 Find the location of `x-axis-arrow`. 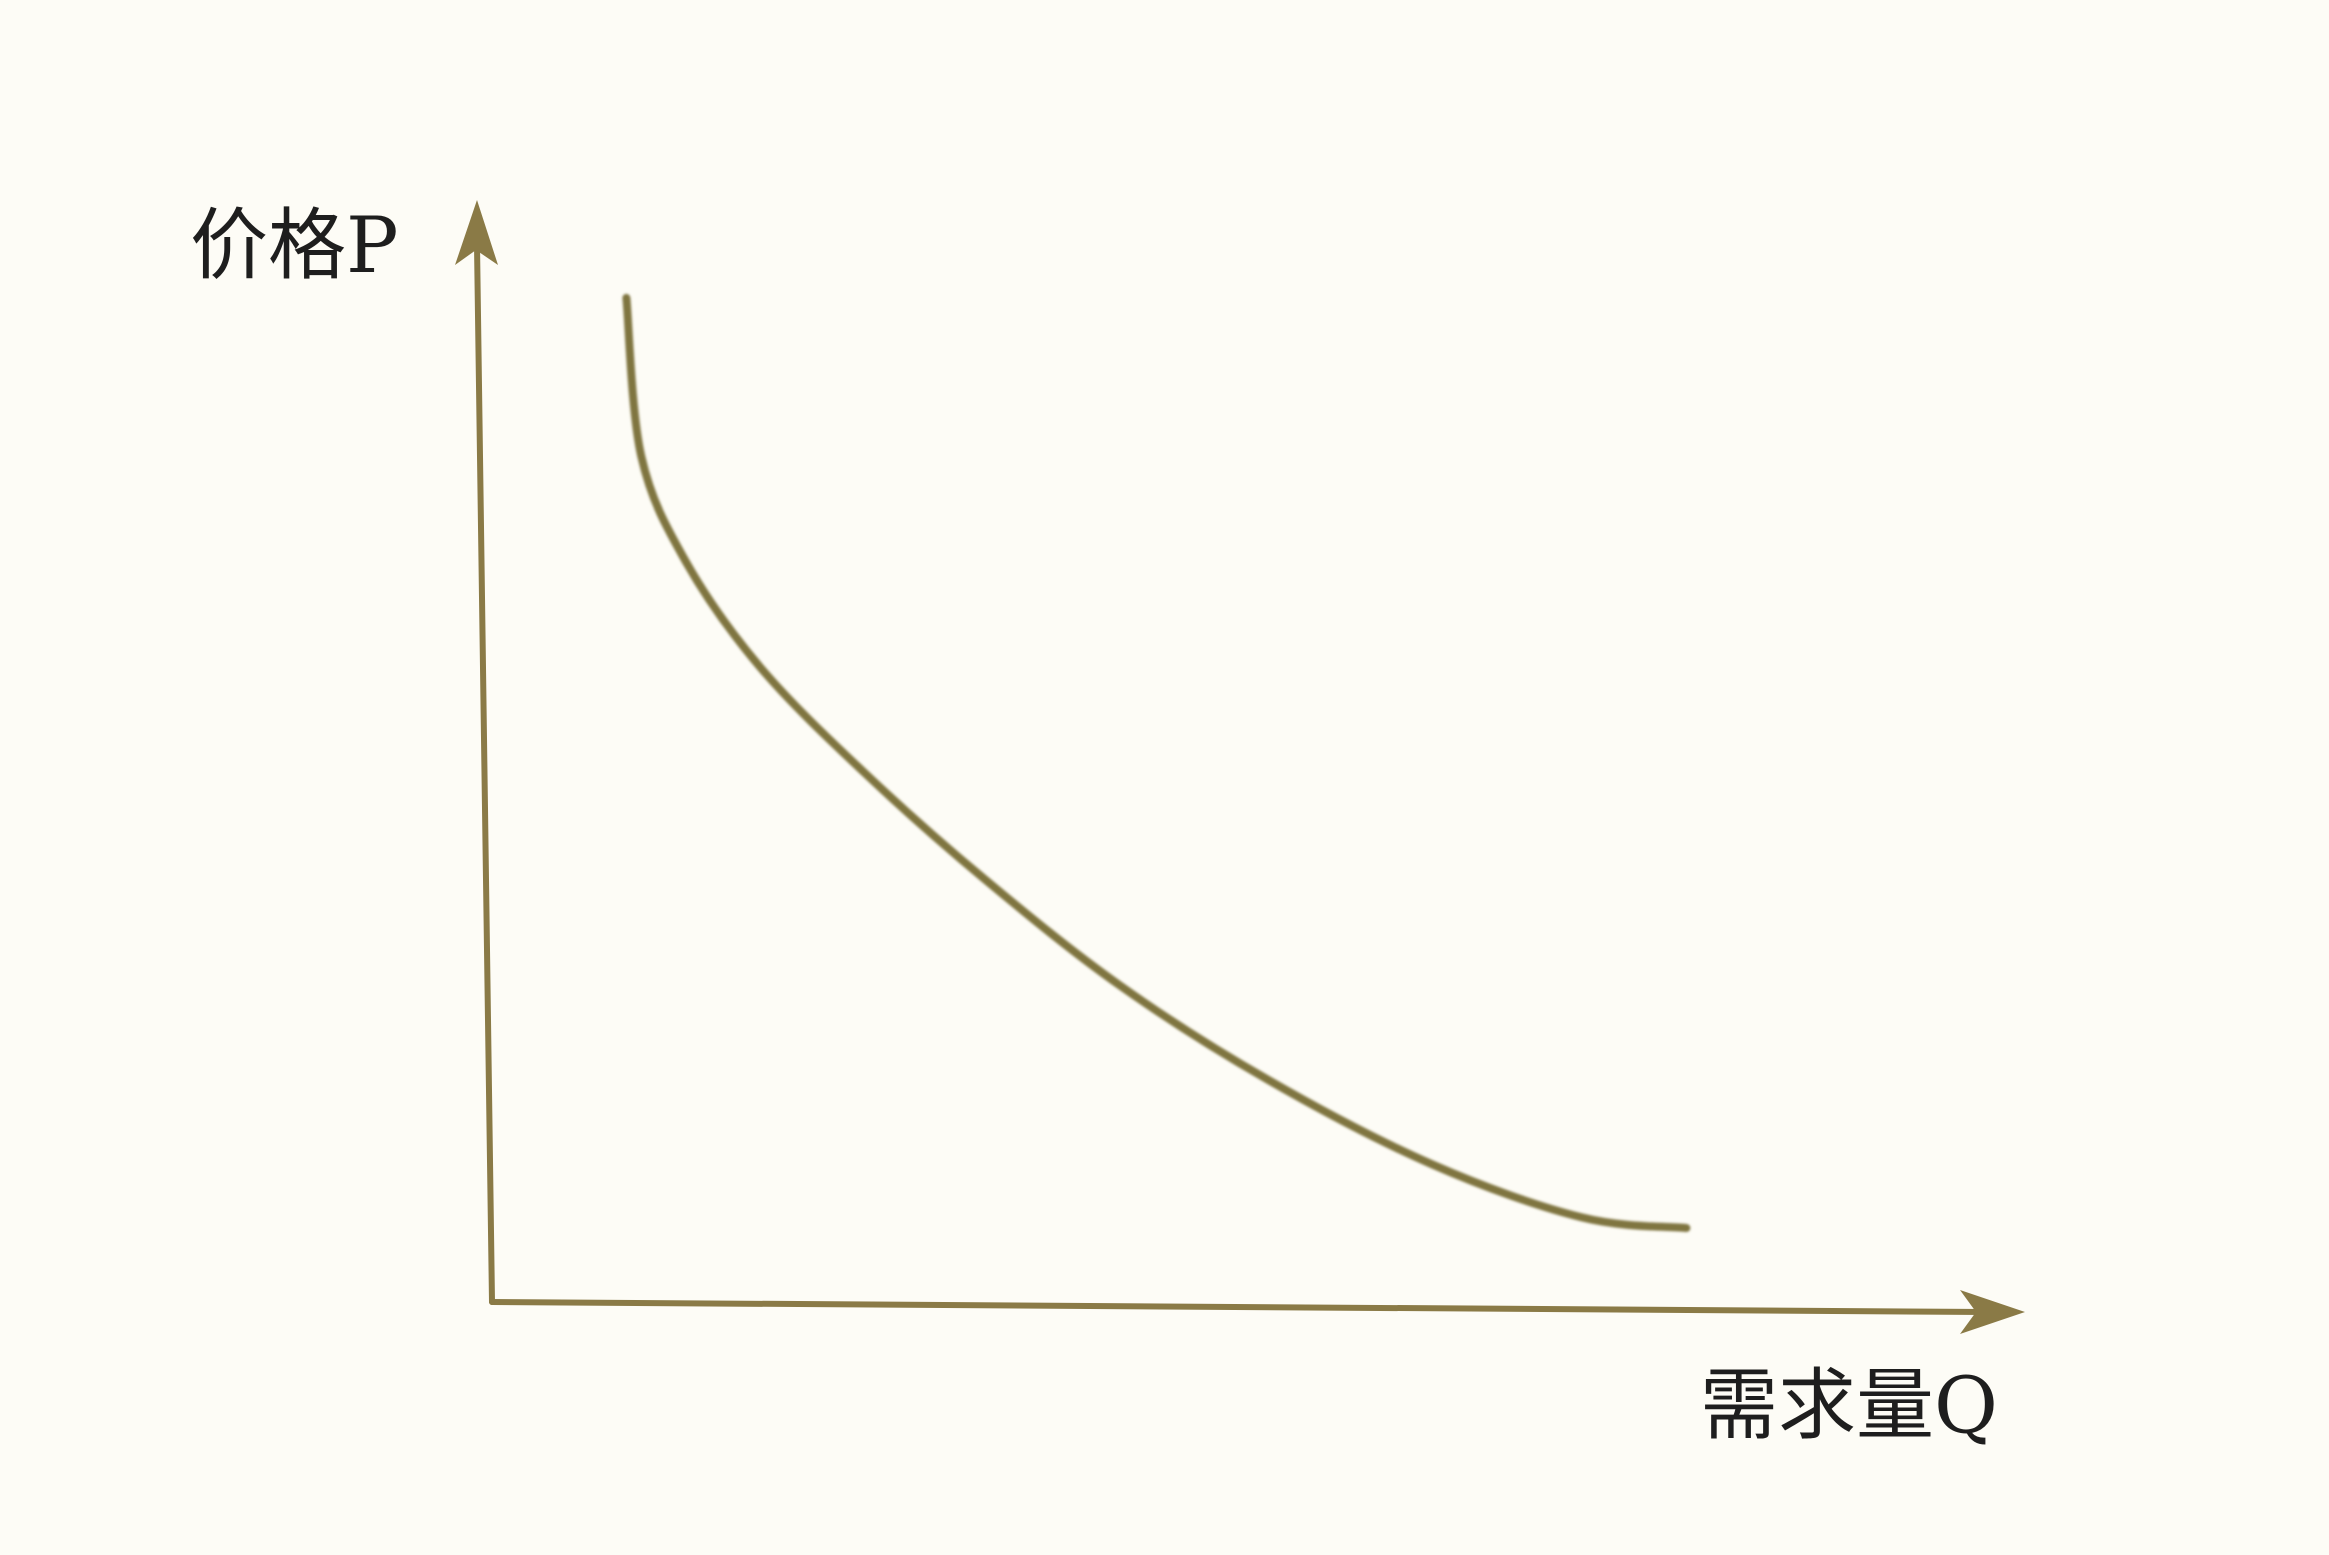

x-axis-arrow is located at coordinates (1992, 1312).